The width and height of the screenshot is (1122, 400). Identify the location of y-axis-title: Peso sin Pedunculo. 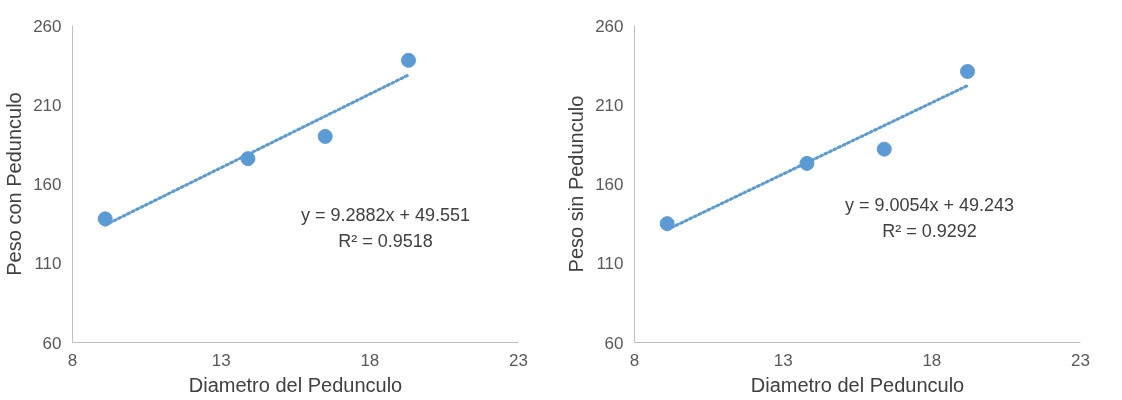
(576, 184).